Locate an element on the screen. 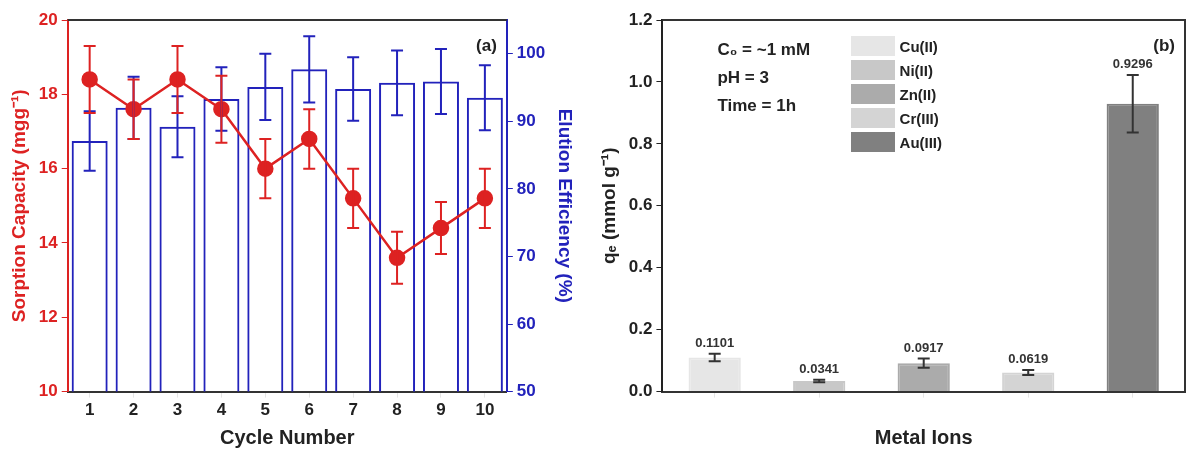 The width and height of the screenshot is (1195, 454). data-label: 0.1101 is located at coordinates (715, 342).